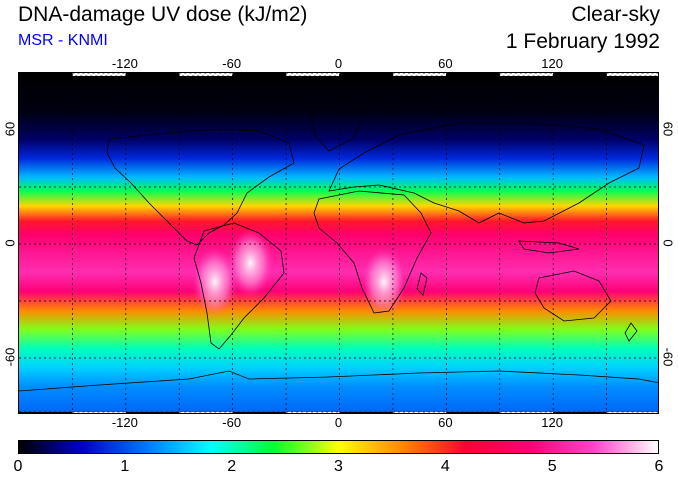 This screenshot has height=480, width=678. I want to click on lat-tick-left: 60, so click(10, 129).